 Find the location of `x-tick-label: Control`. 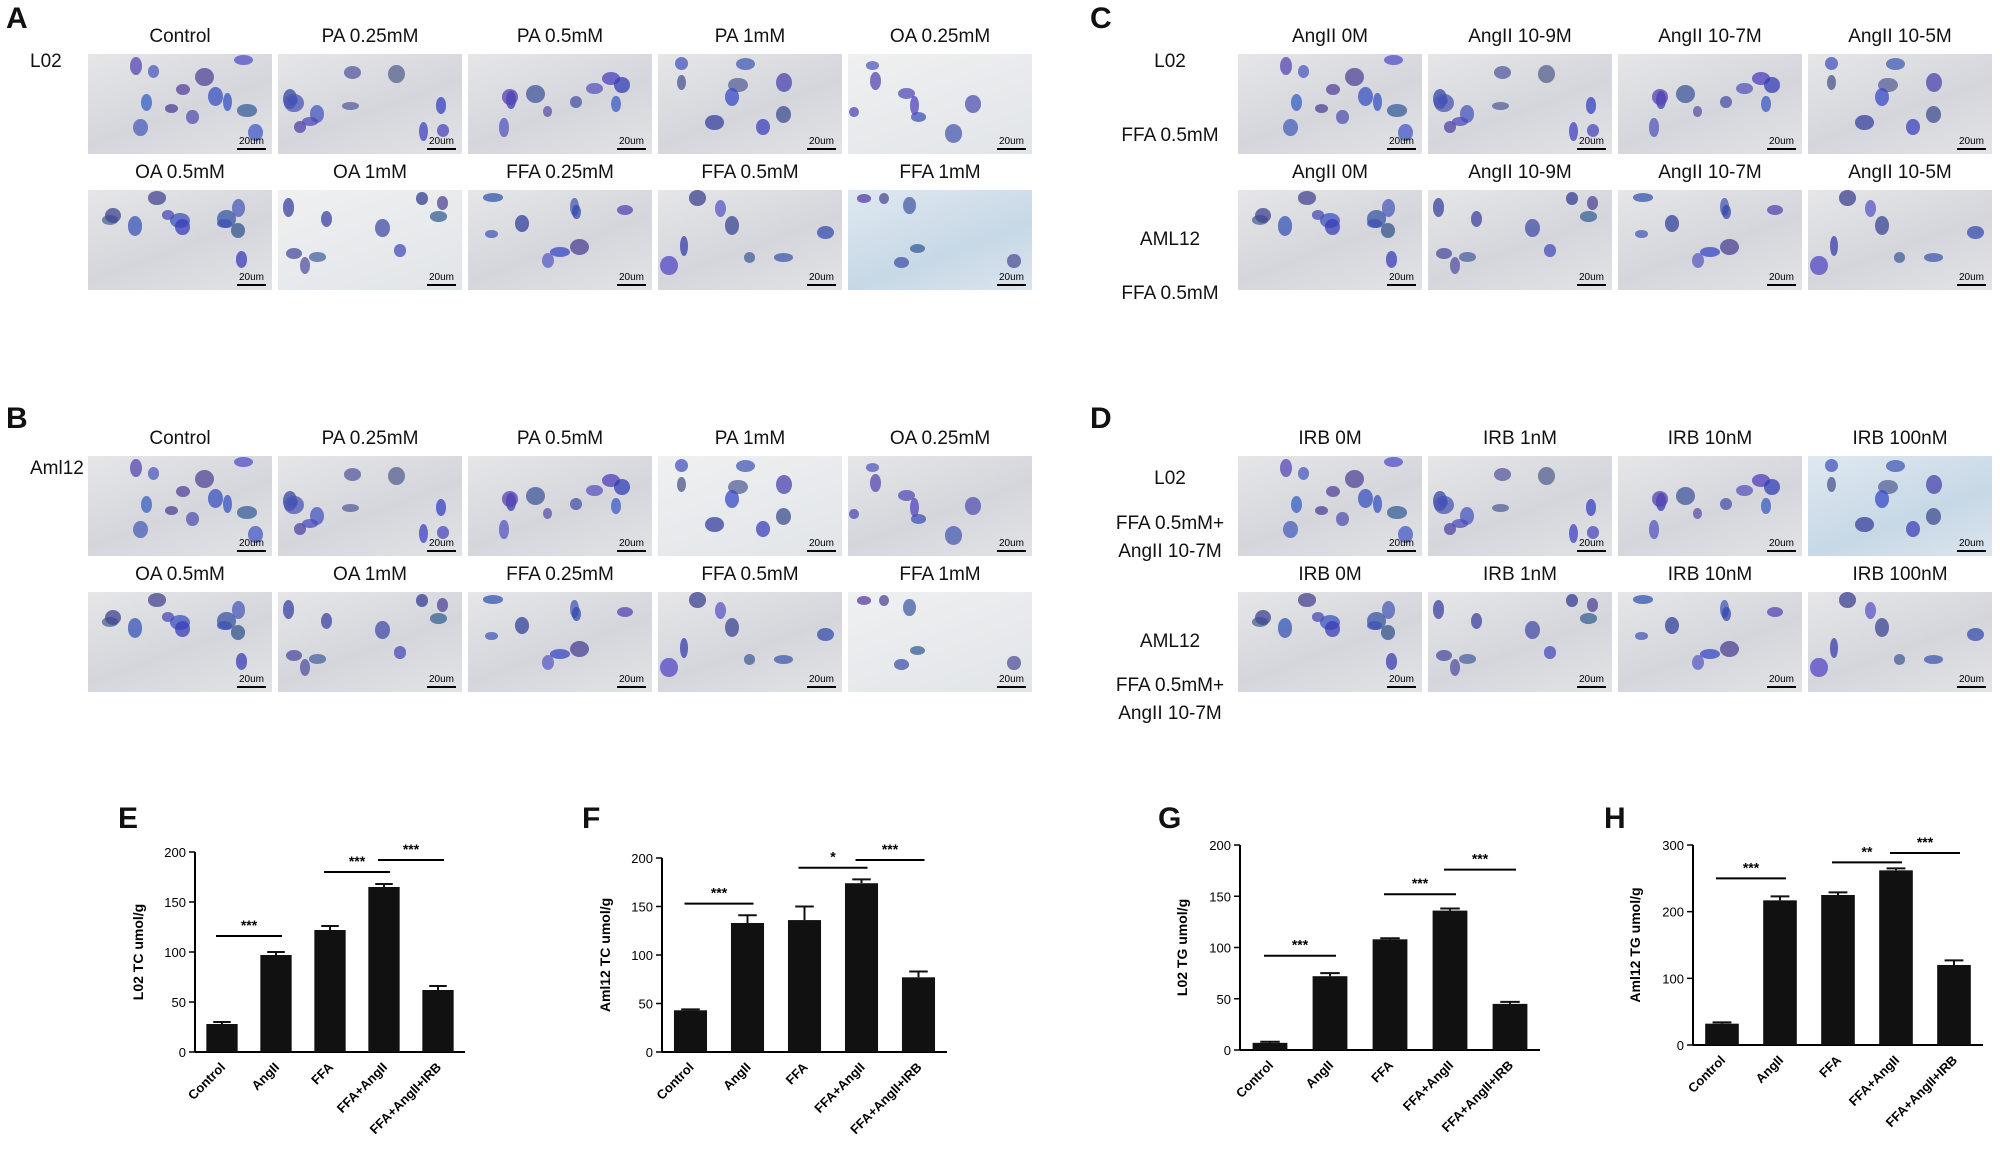

x-tick-label: Control is located at coordinates (1254, 1079).